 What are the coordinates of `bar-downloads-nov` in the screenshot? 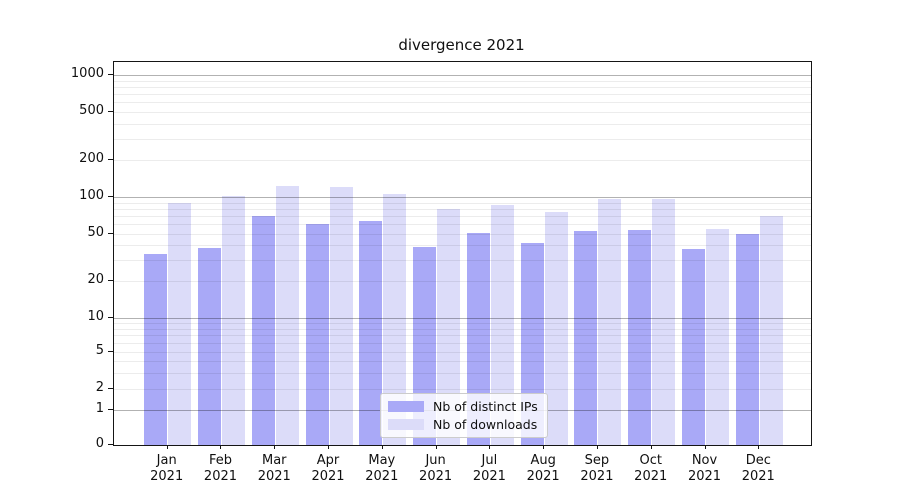 It's located at (717, 336).